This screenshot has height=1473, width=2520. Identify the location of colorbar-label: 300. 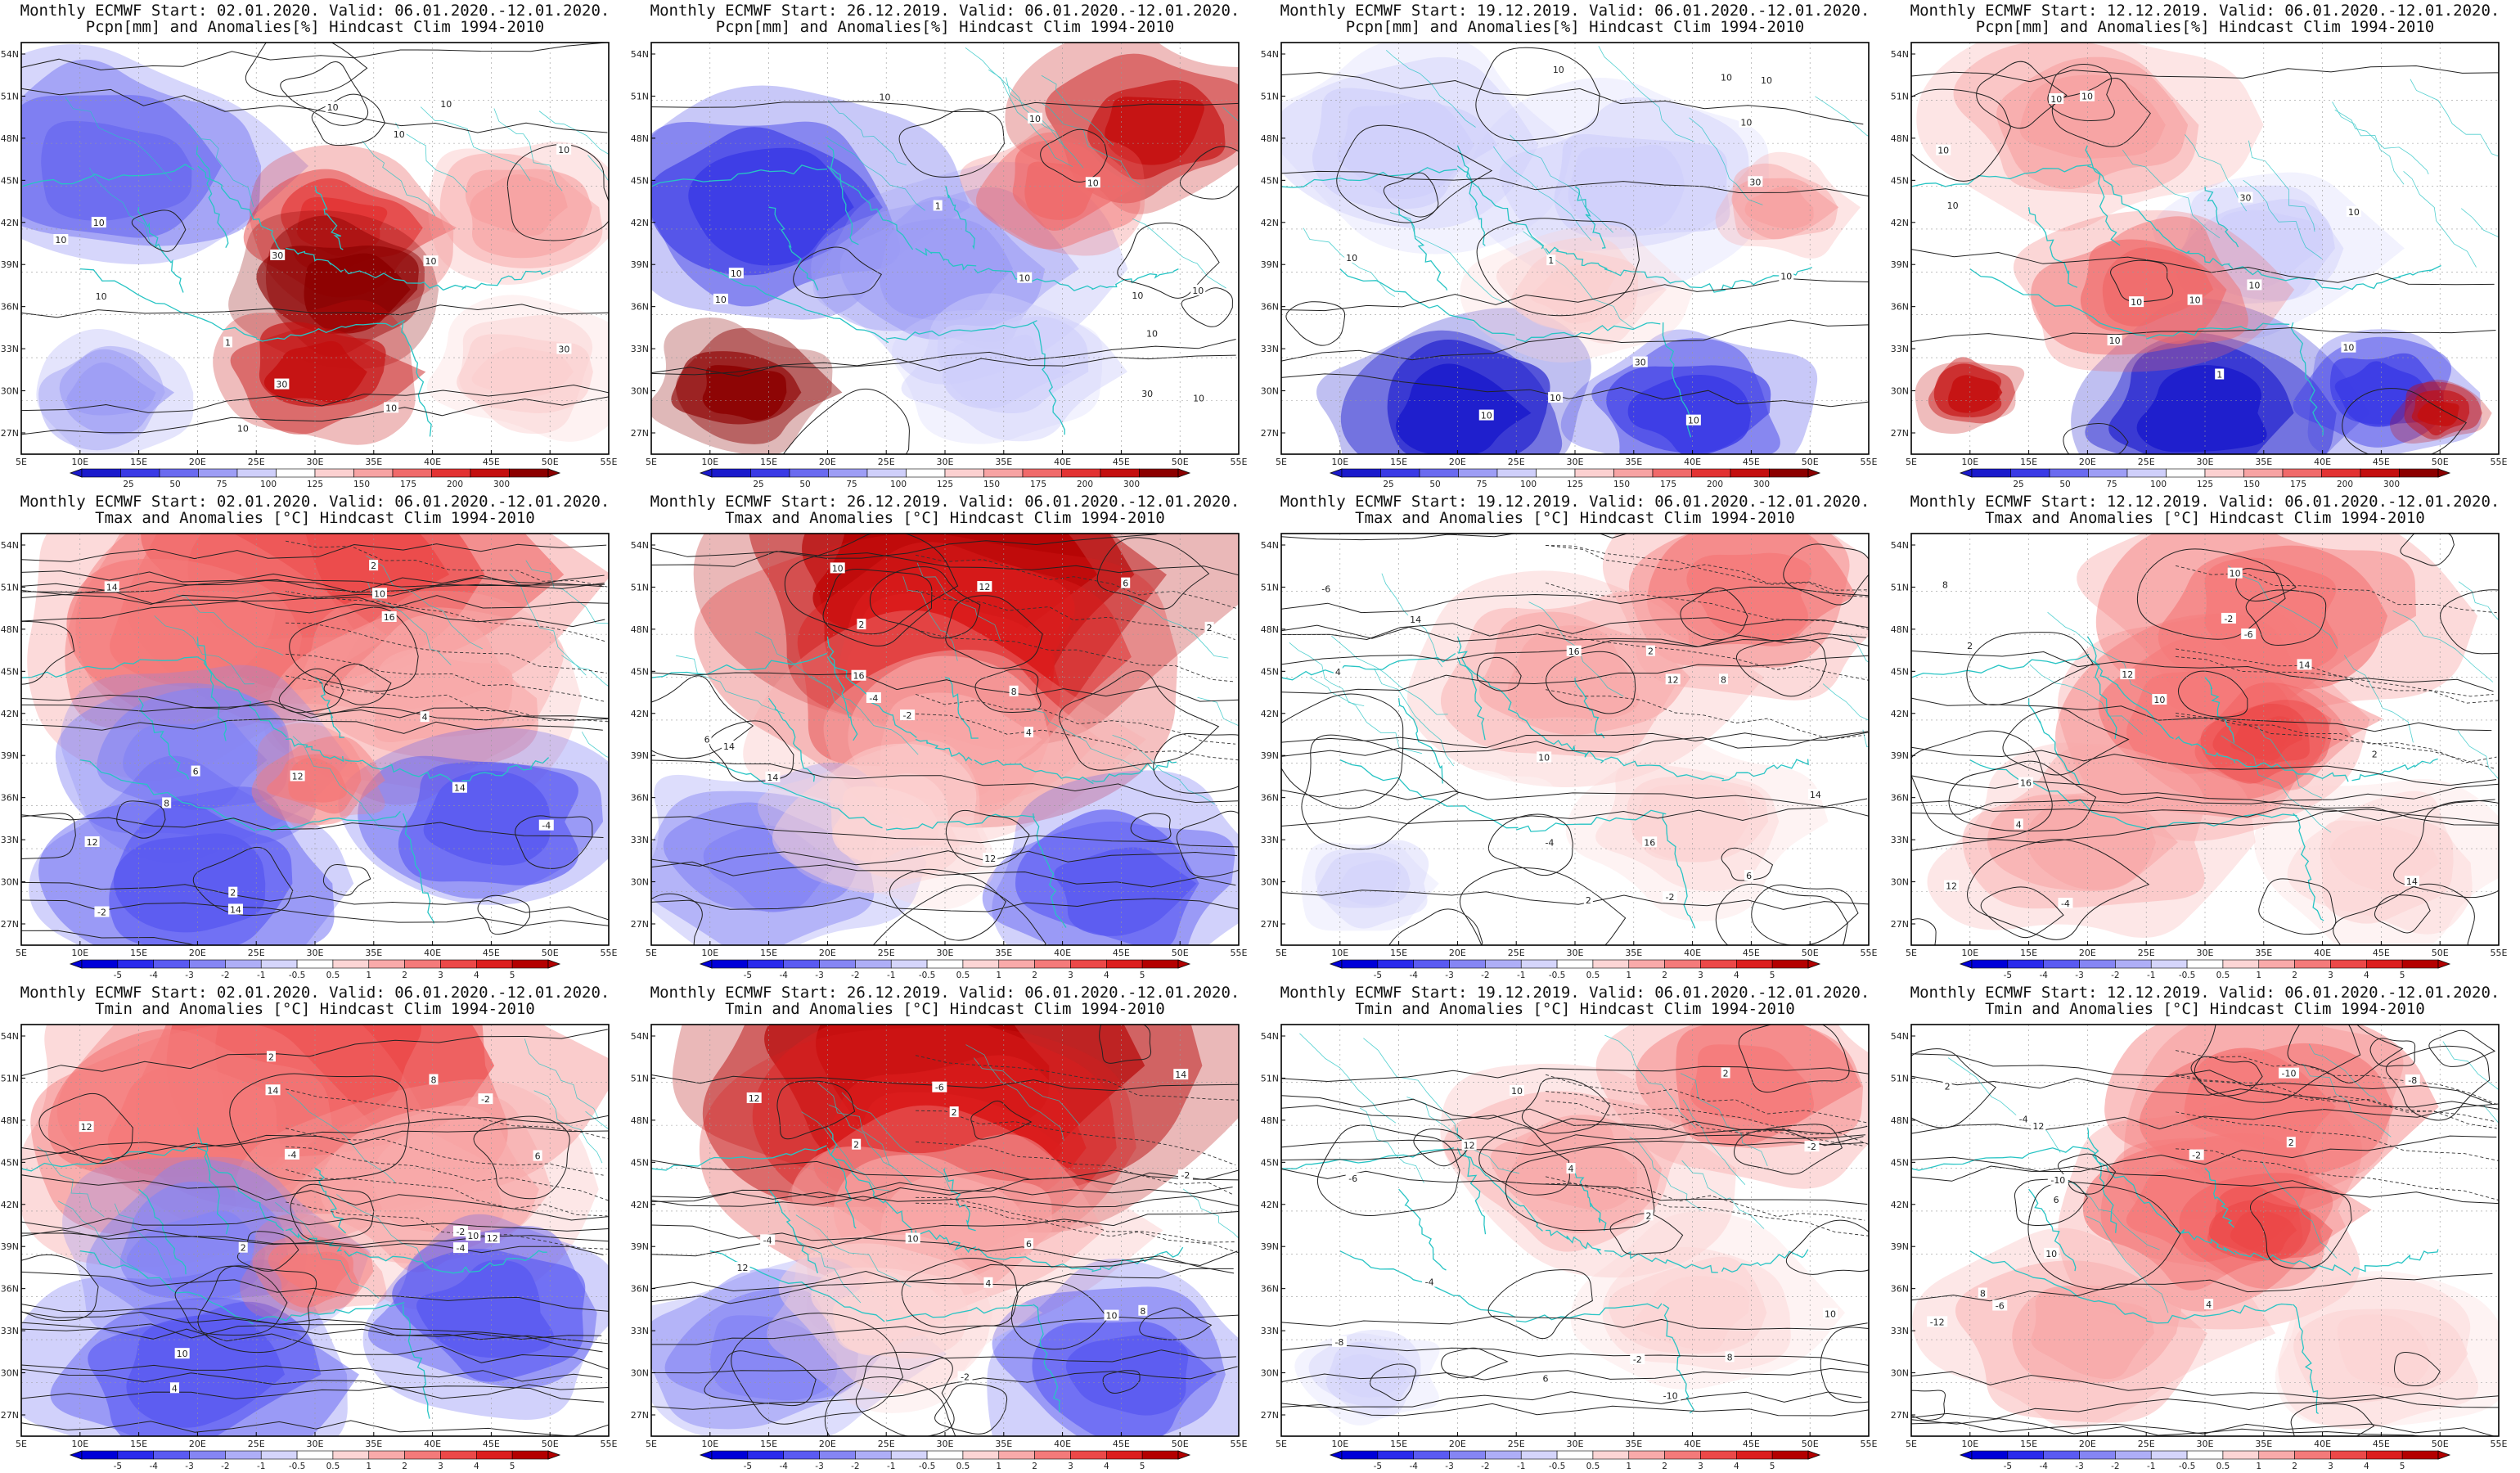
(2392, 485).